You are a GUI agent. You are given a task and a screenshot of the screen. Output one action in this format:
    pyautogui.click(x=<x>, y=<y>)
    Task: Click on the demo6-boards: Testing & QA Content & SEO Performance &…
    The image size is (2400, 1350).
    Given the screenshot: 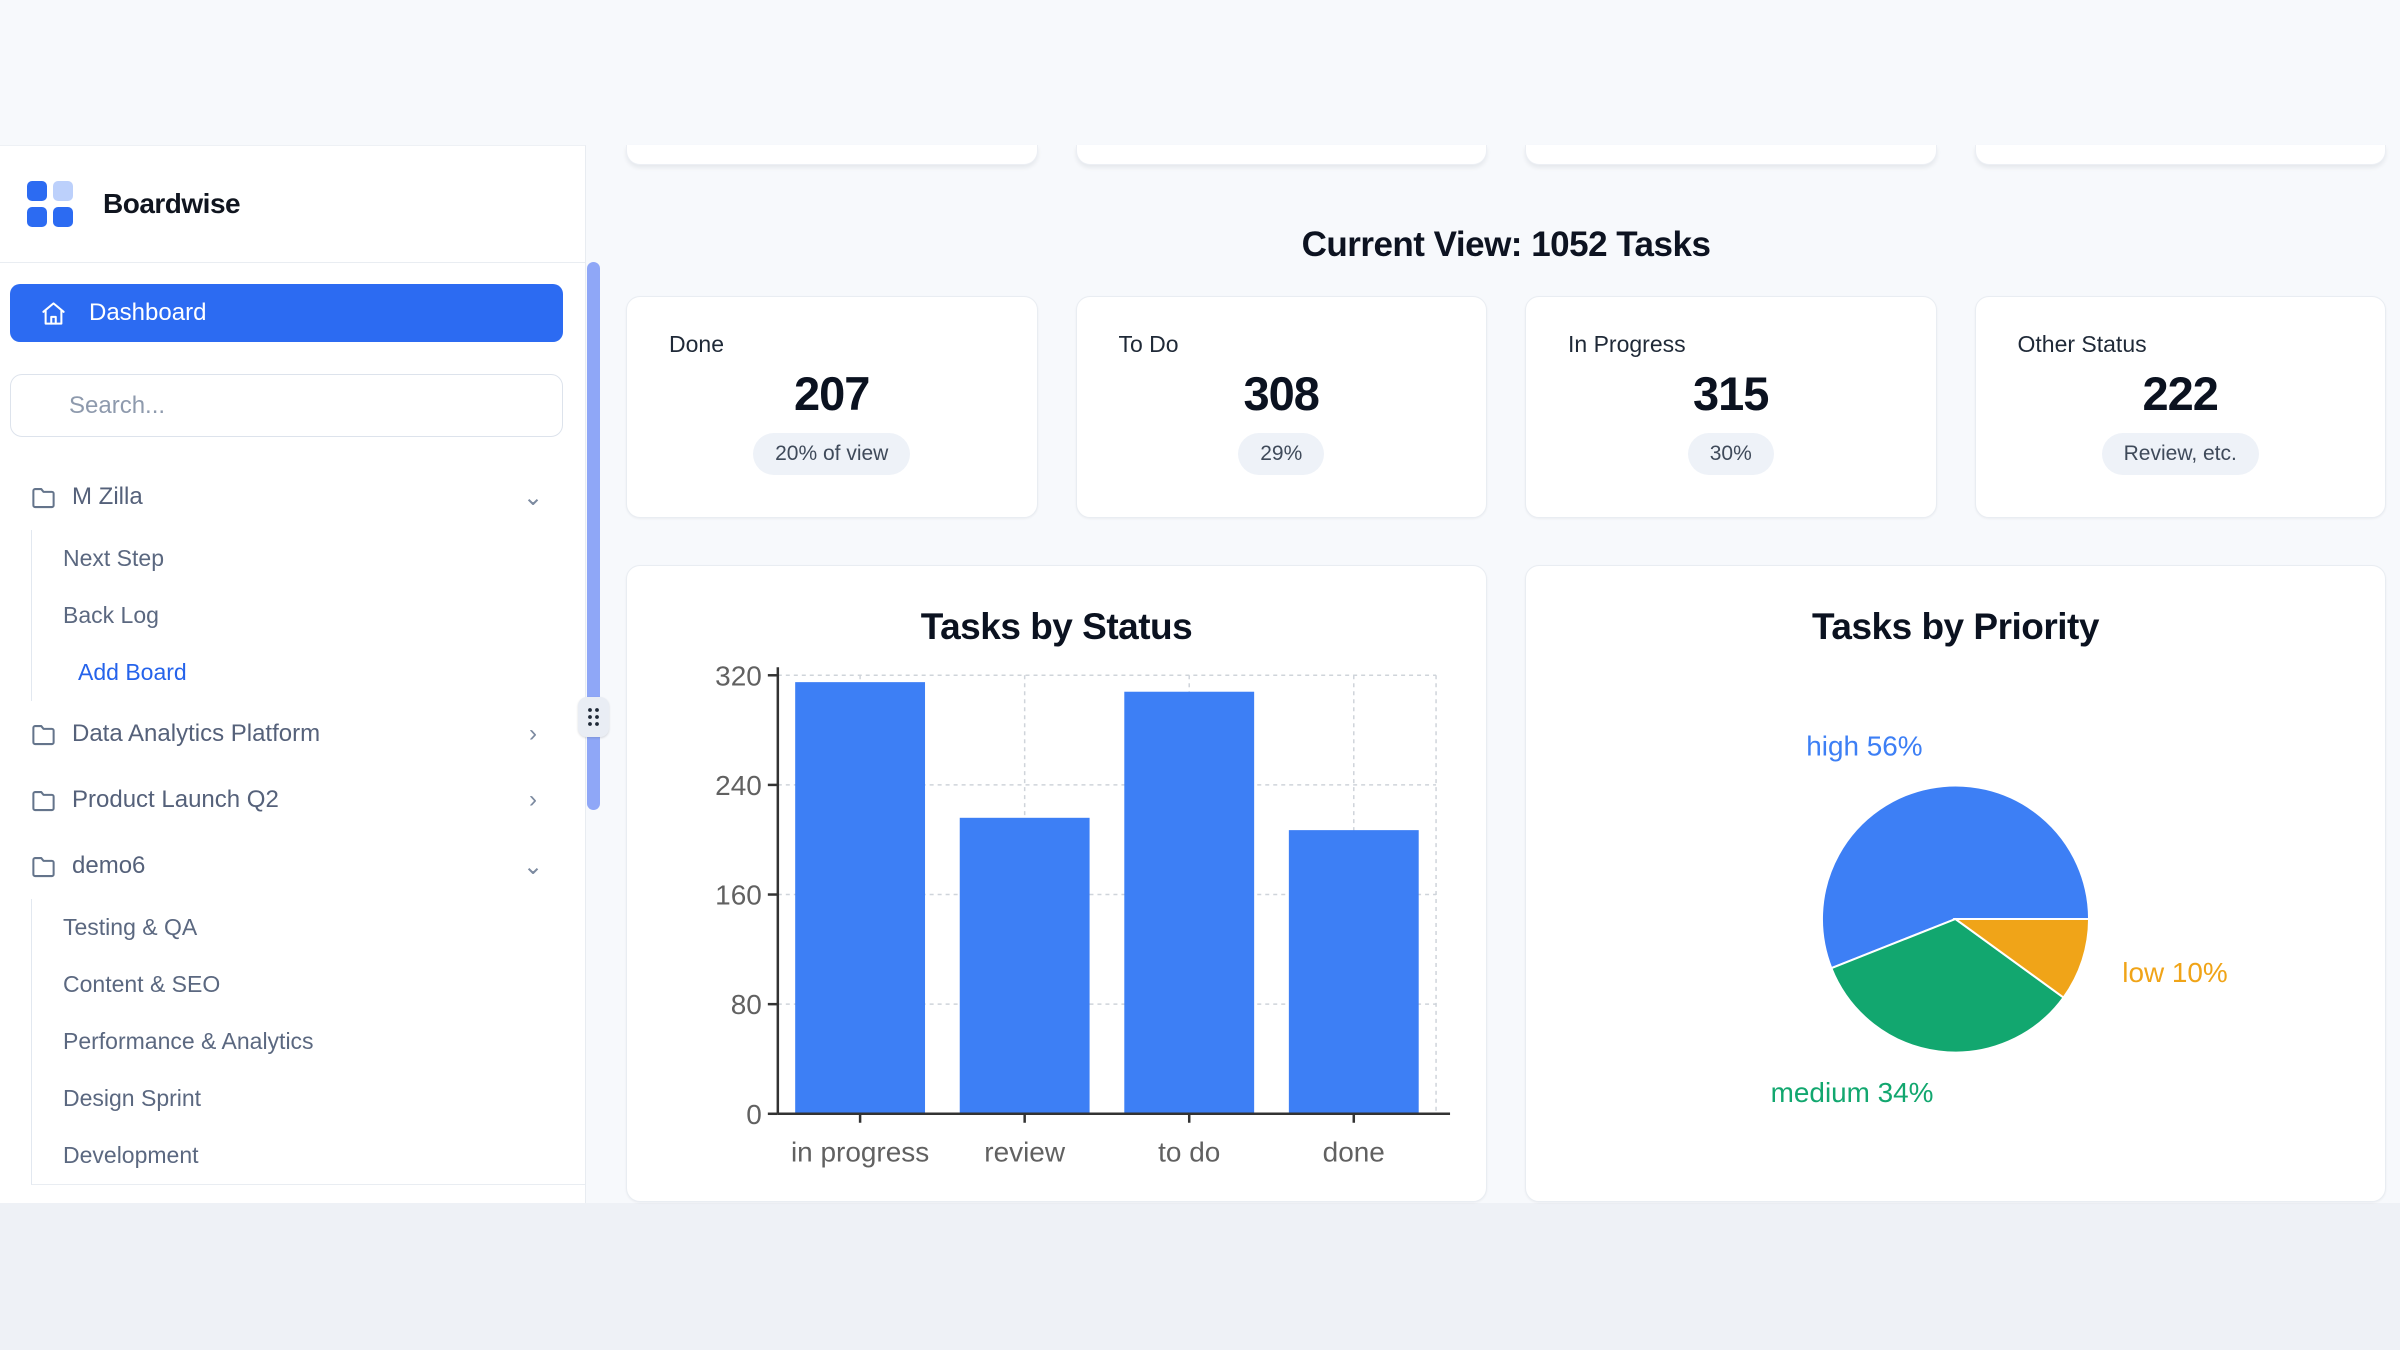 What is the action you would take?
    pyautogui.click(x=308, y=1042)
    